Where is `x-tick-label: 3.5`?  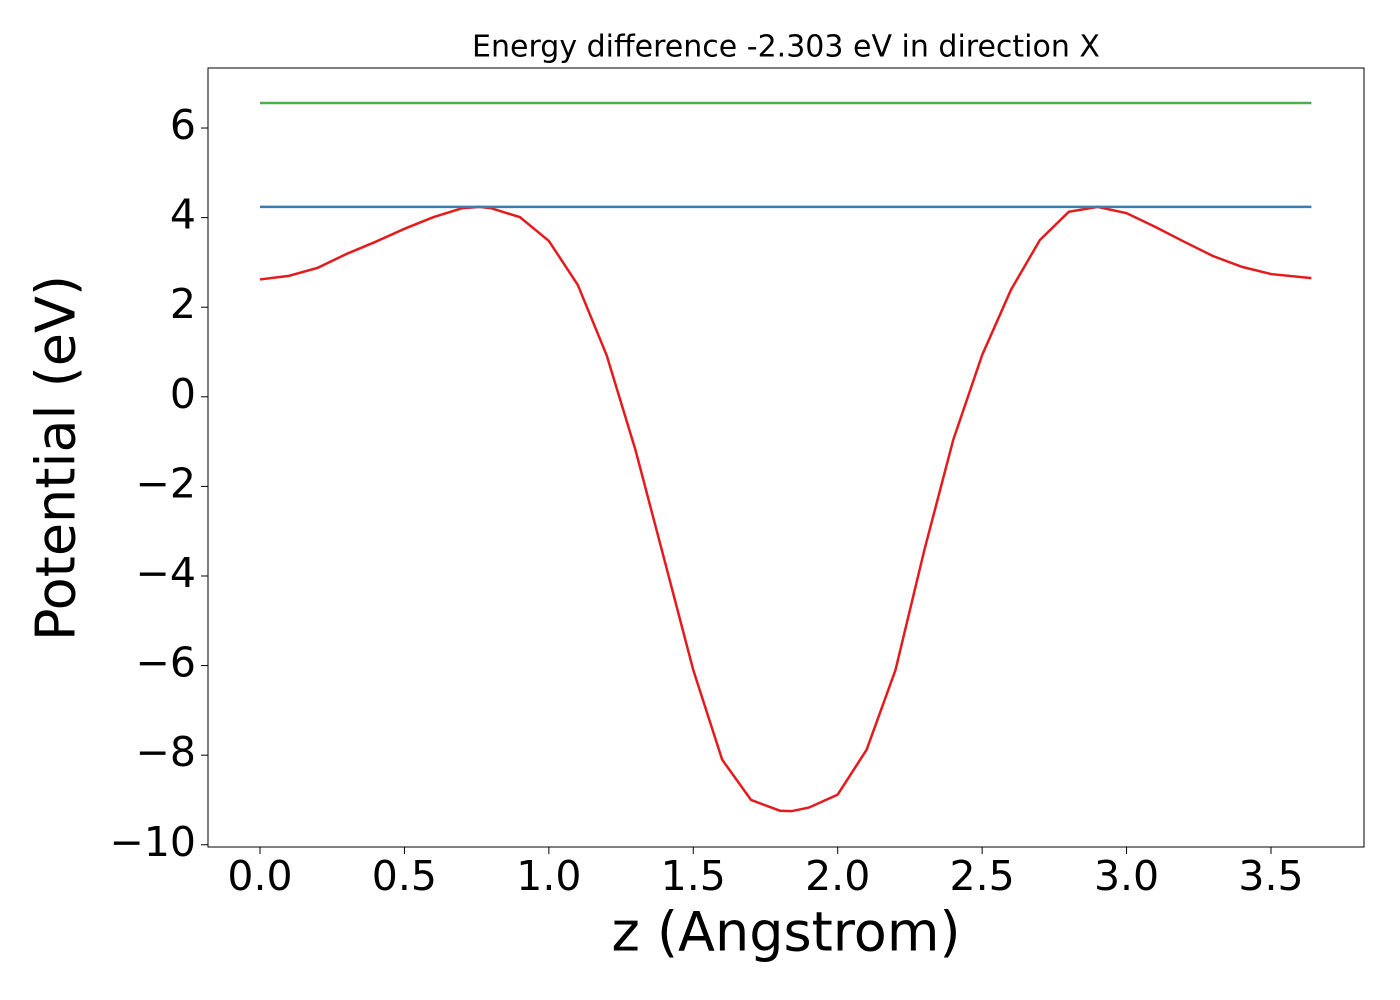
x-tick-label: 3.5 is located at coordinates (1270, 876).